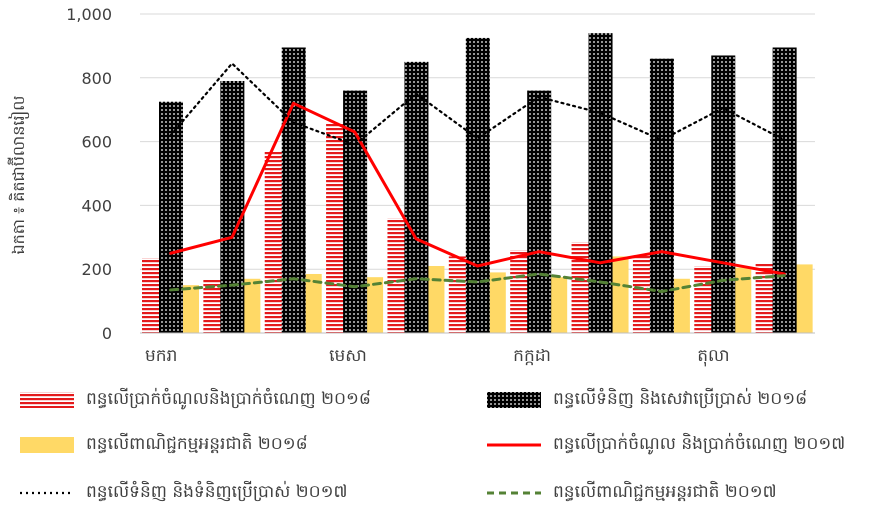 The height and width of the screenshot is (517, 879). Describe the element at coordinates (107, 333) in the screenshot. I see `y-tick-label: 0` at that location.